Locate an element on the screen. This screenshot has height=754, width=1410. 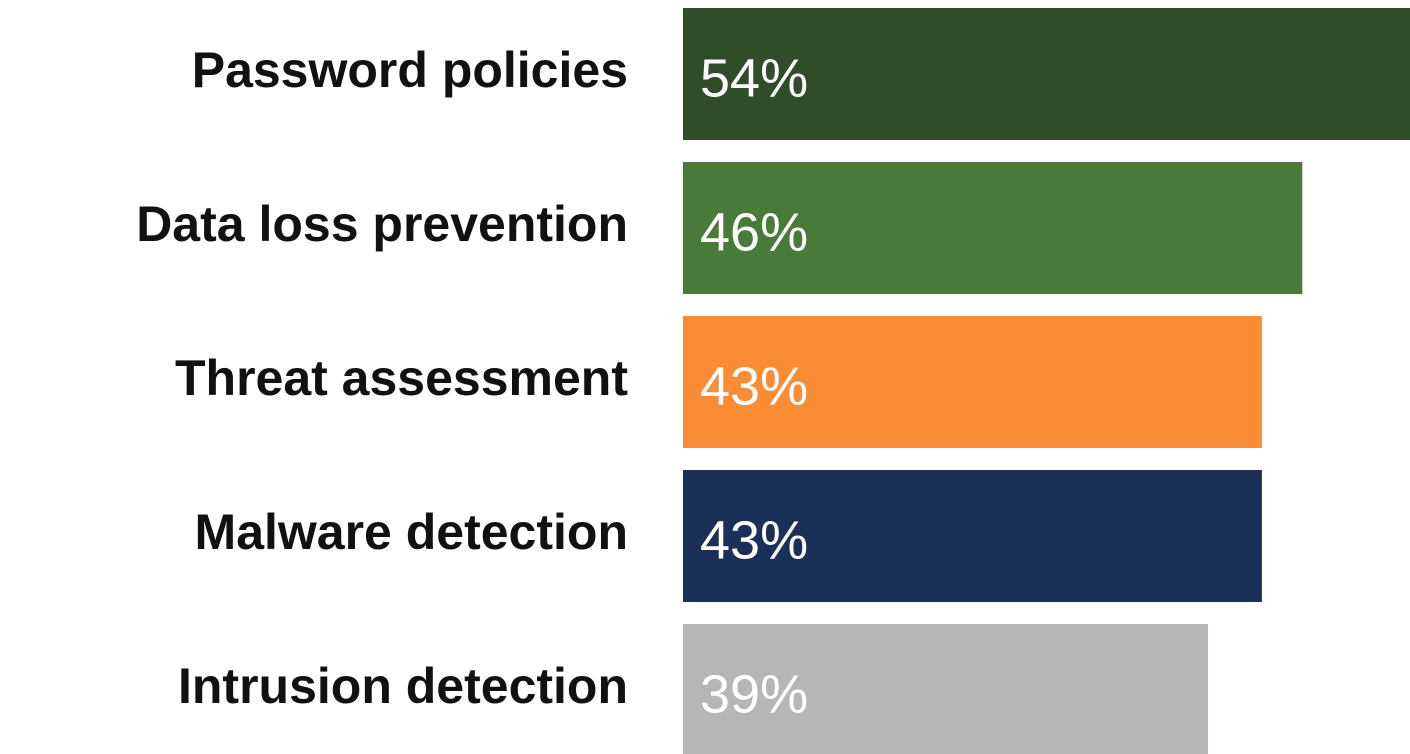
value-label: 39% is located at coordinates (754, 694).